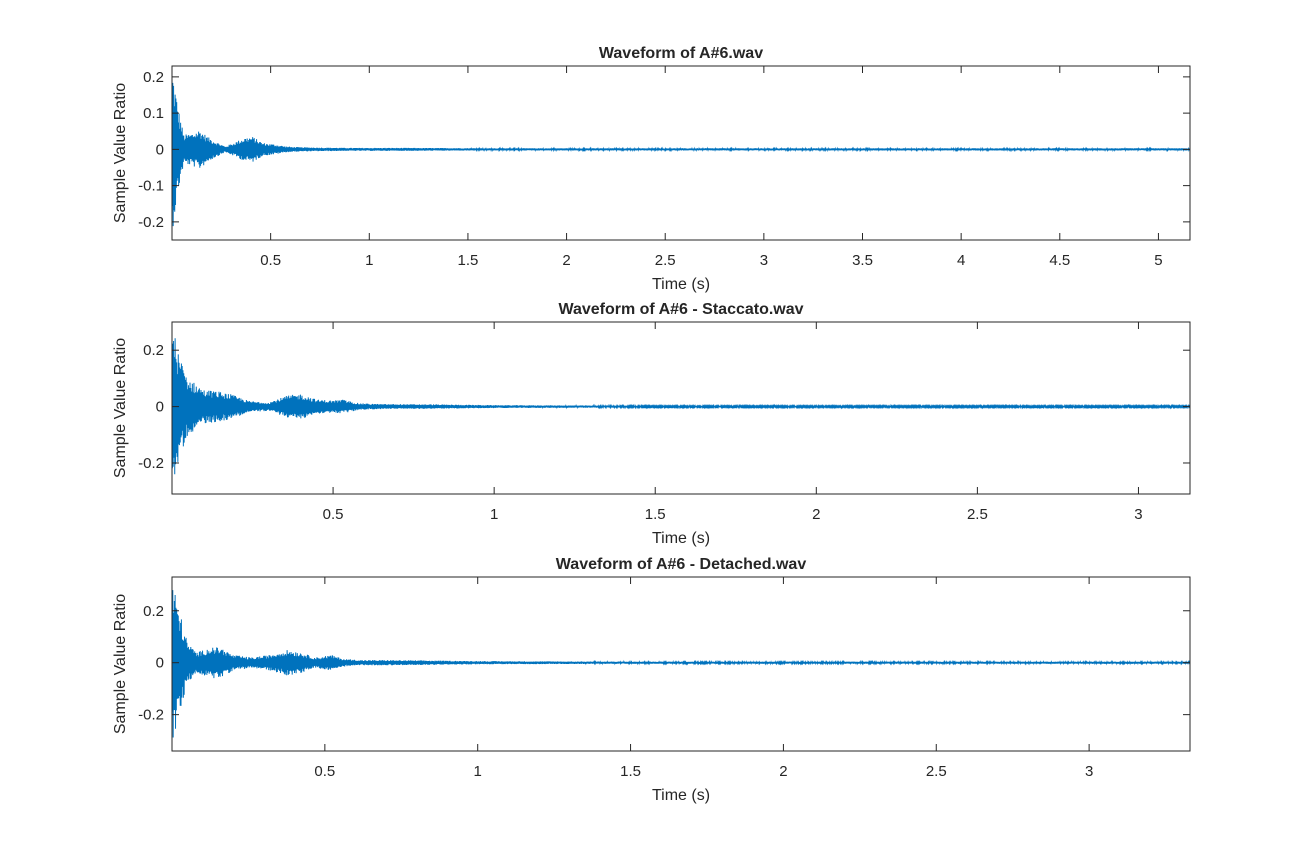 The height and width of the screenshot is (853, 1316). I want to click on x-tick-label: 4, so click(961, 260).